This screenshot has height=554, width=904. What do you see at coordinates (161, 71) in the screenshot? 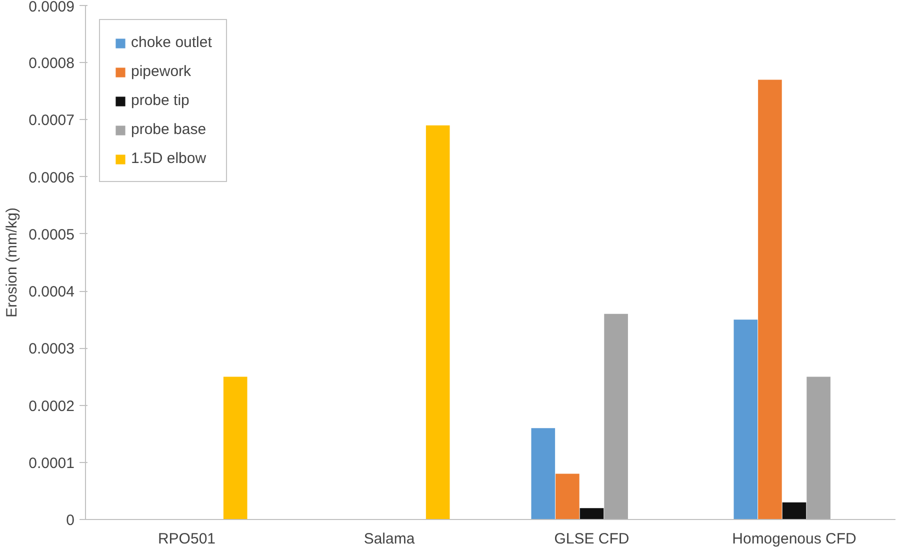
I see `legend-label: pipework` at bounding box center [161, 71].